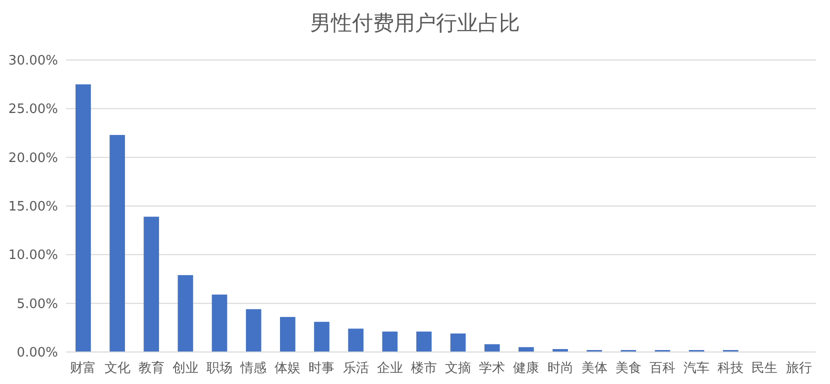  I want to click on x-tick-label: 创业, so click(185, 368).